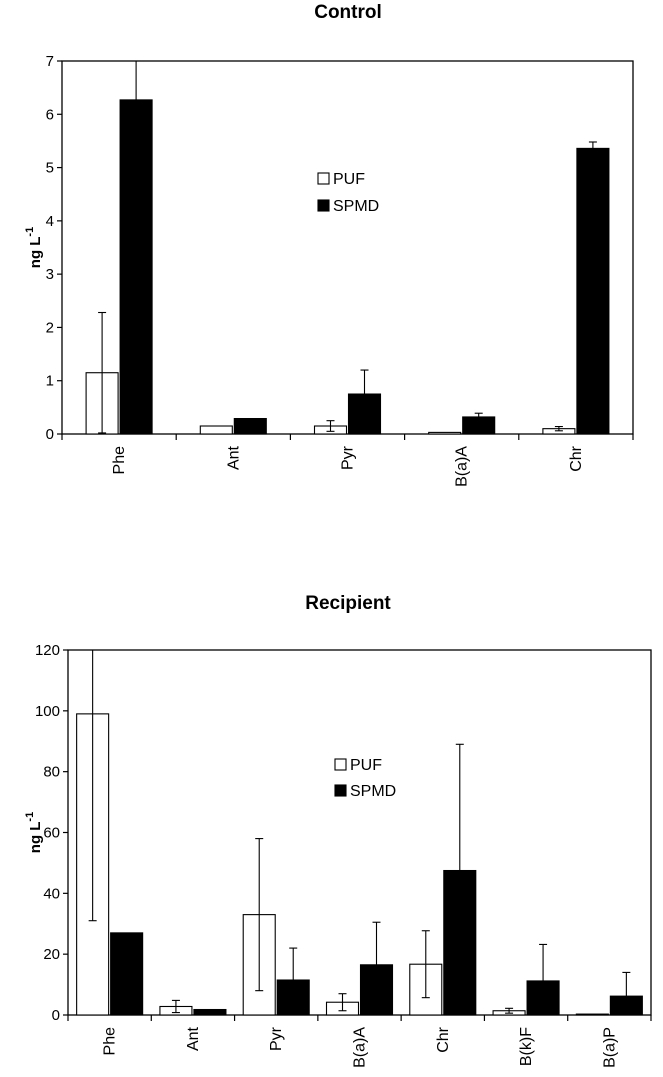 This screenshot has height=1077, width=663. Describe the element at coordinates (51, 954) in the screenshot. I see `y-tick-label: 20` at that location.